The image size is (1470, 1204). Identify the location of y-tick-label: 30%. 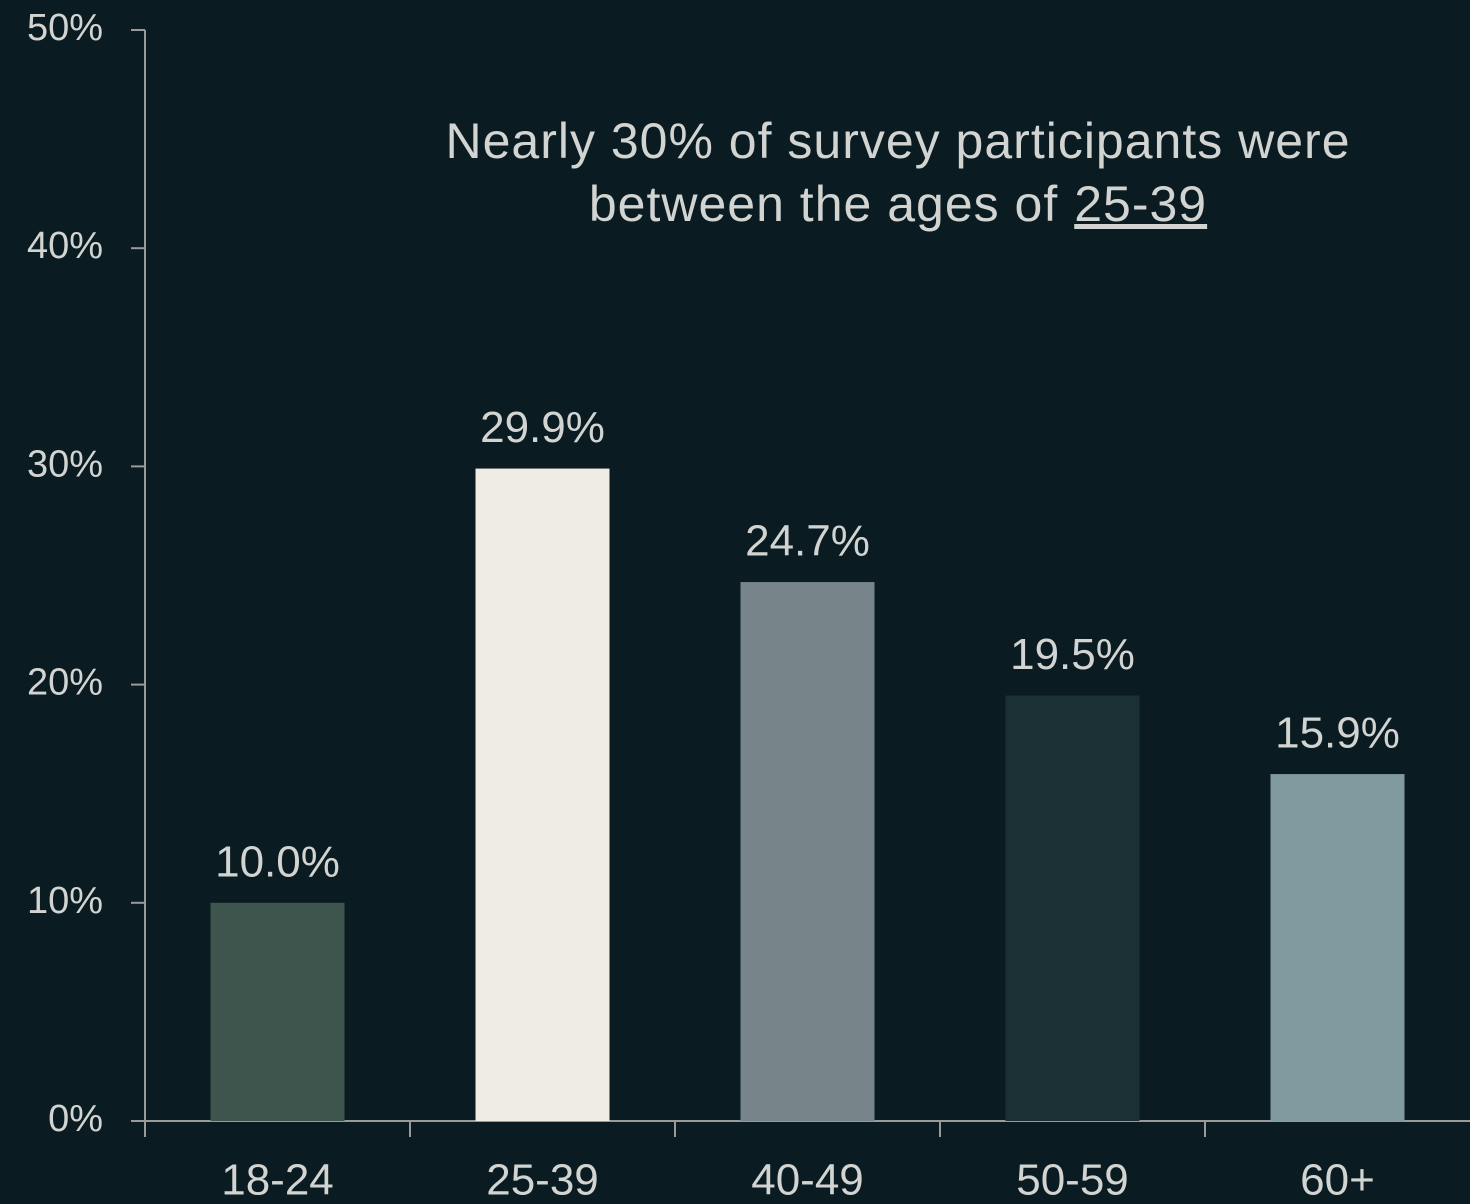
(65, 464).